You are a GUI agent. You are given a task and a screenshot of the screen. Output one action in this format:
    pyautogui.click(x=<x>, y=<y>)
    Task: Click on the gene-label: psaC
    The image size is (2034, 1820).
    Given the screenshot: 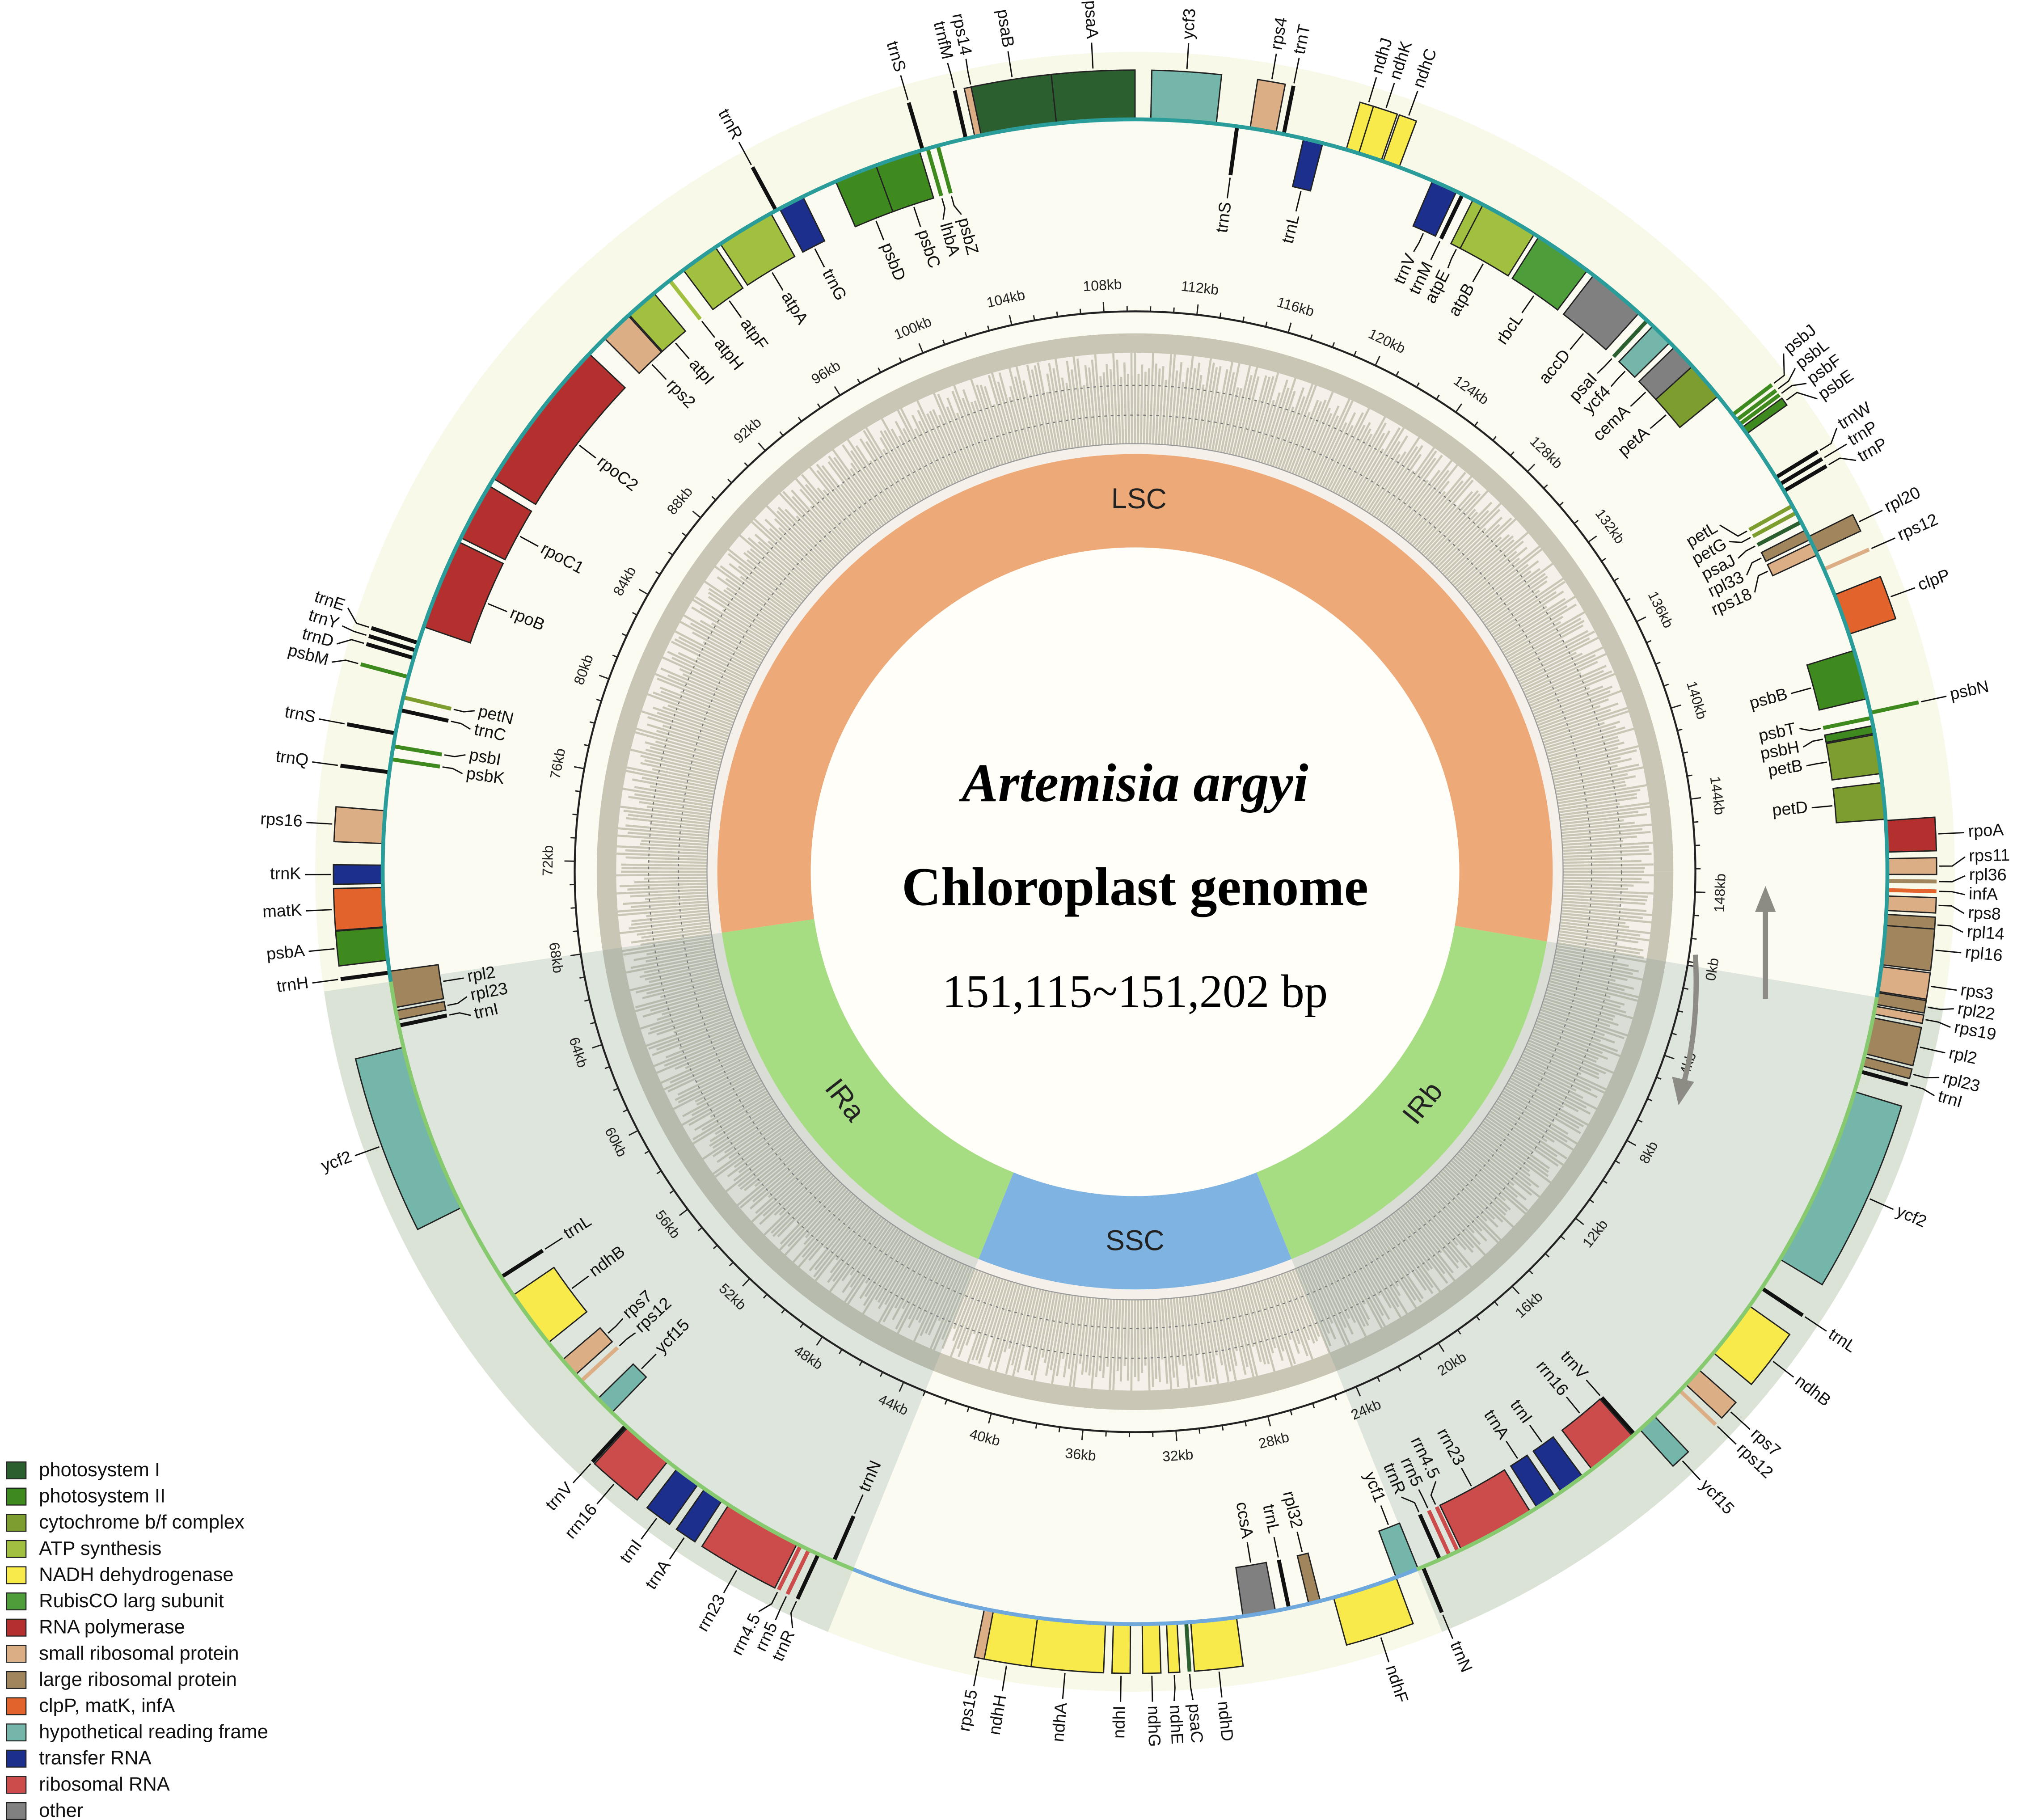 What is the action you would take?
    pyautogui.click(x=1196, y=1723)
    